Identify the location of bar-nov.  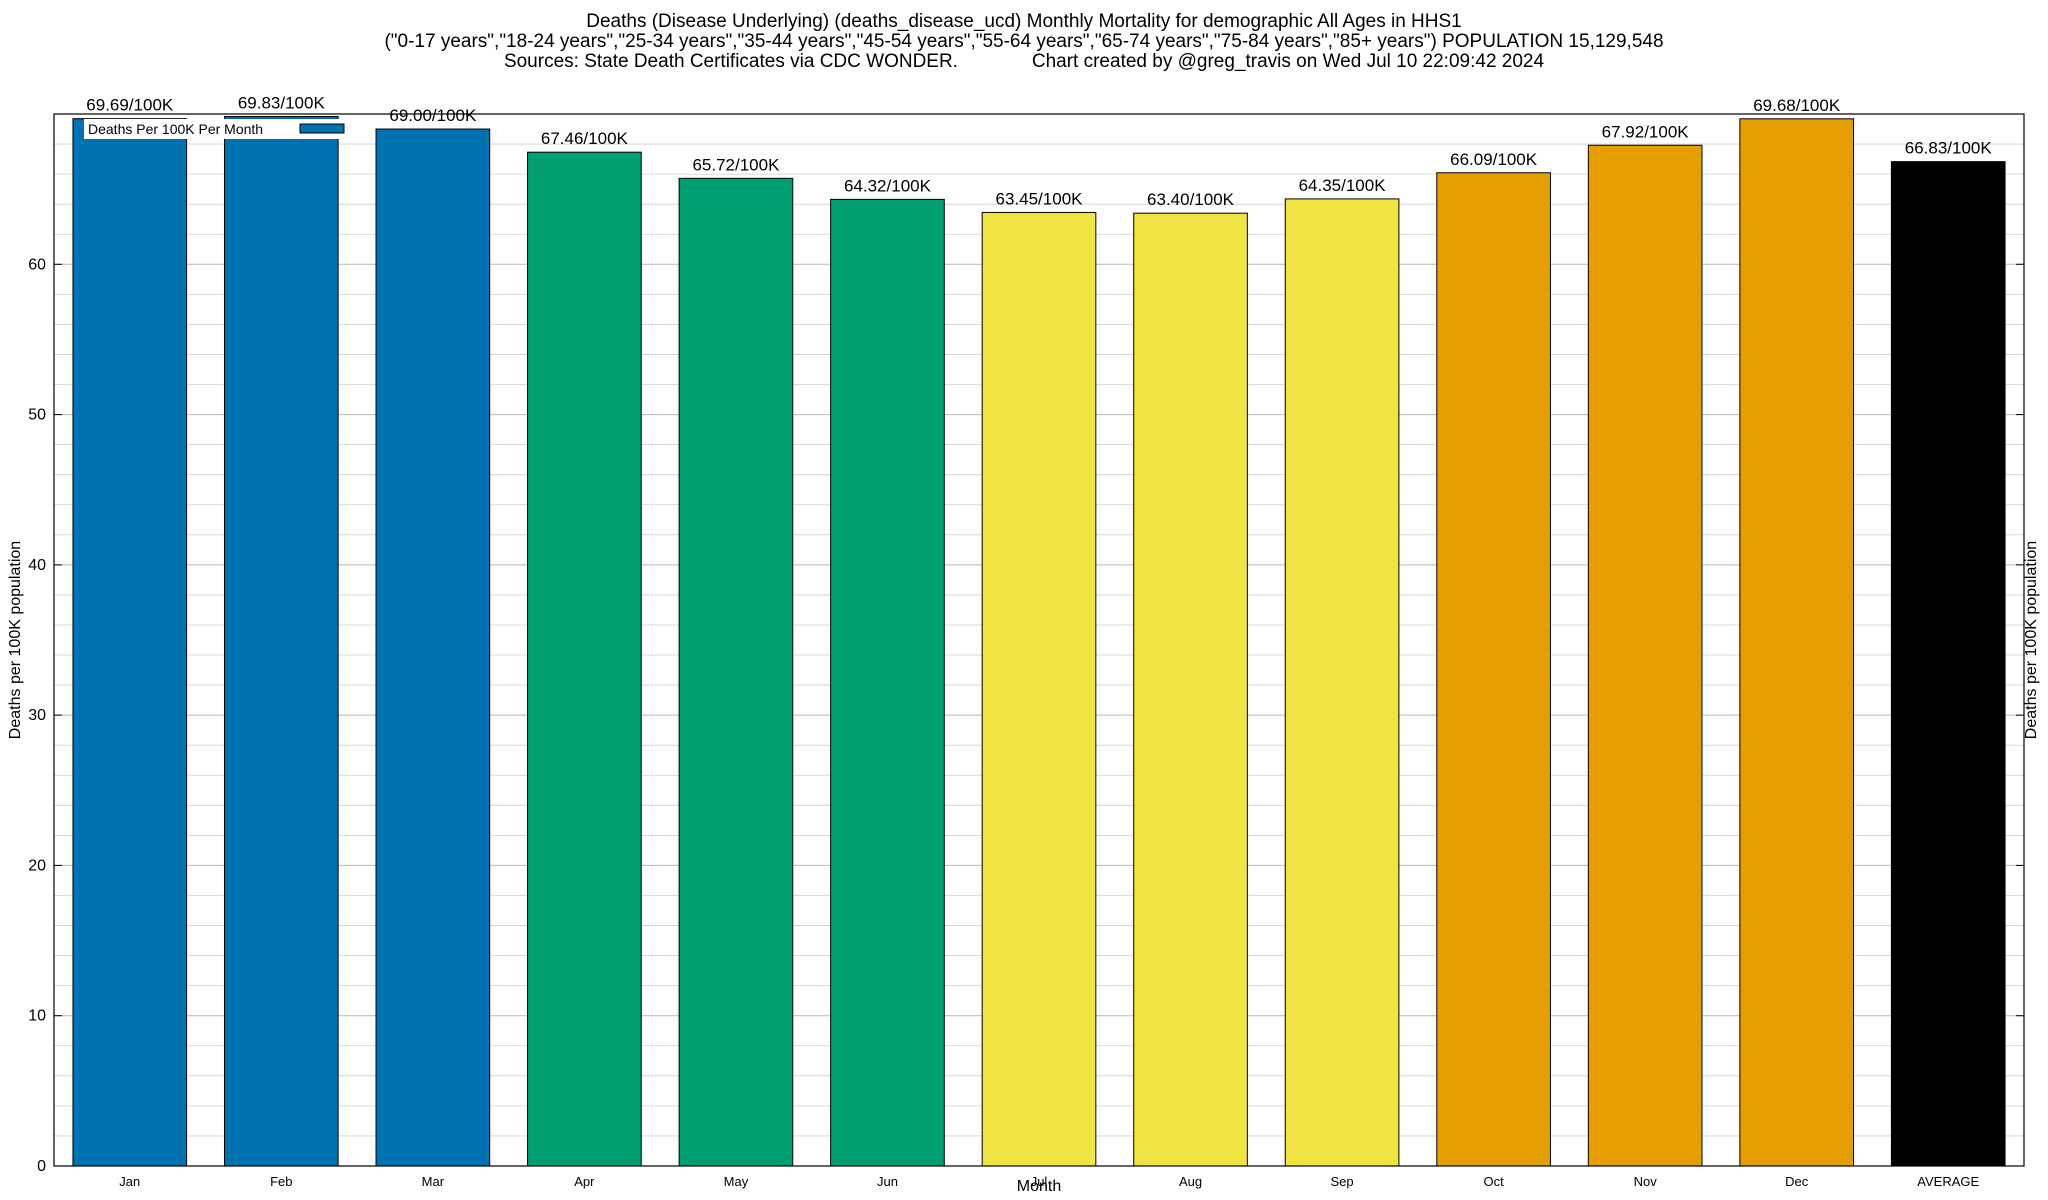
(1645, 655).